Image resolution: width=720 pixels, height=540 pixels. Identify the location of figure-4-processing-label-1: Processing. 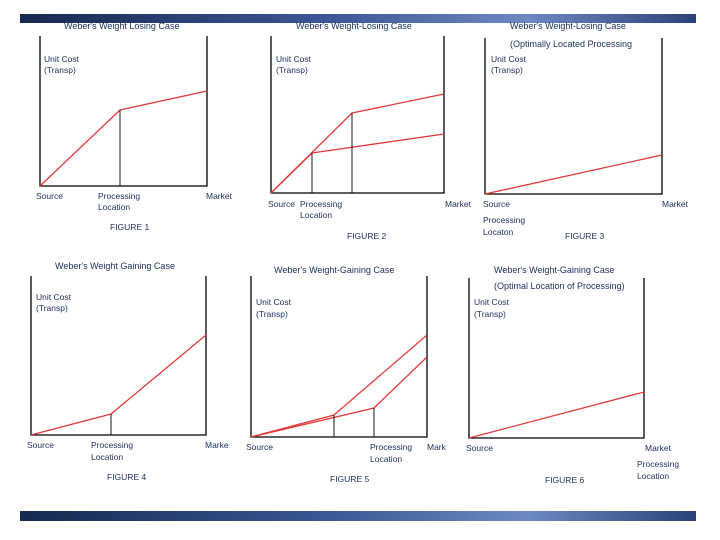
(112, 445).